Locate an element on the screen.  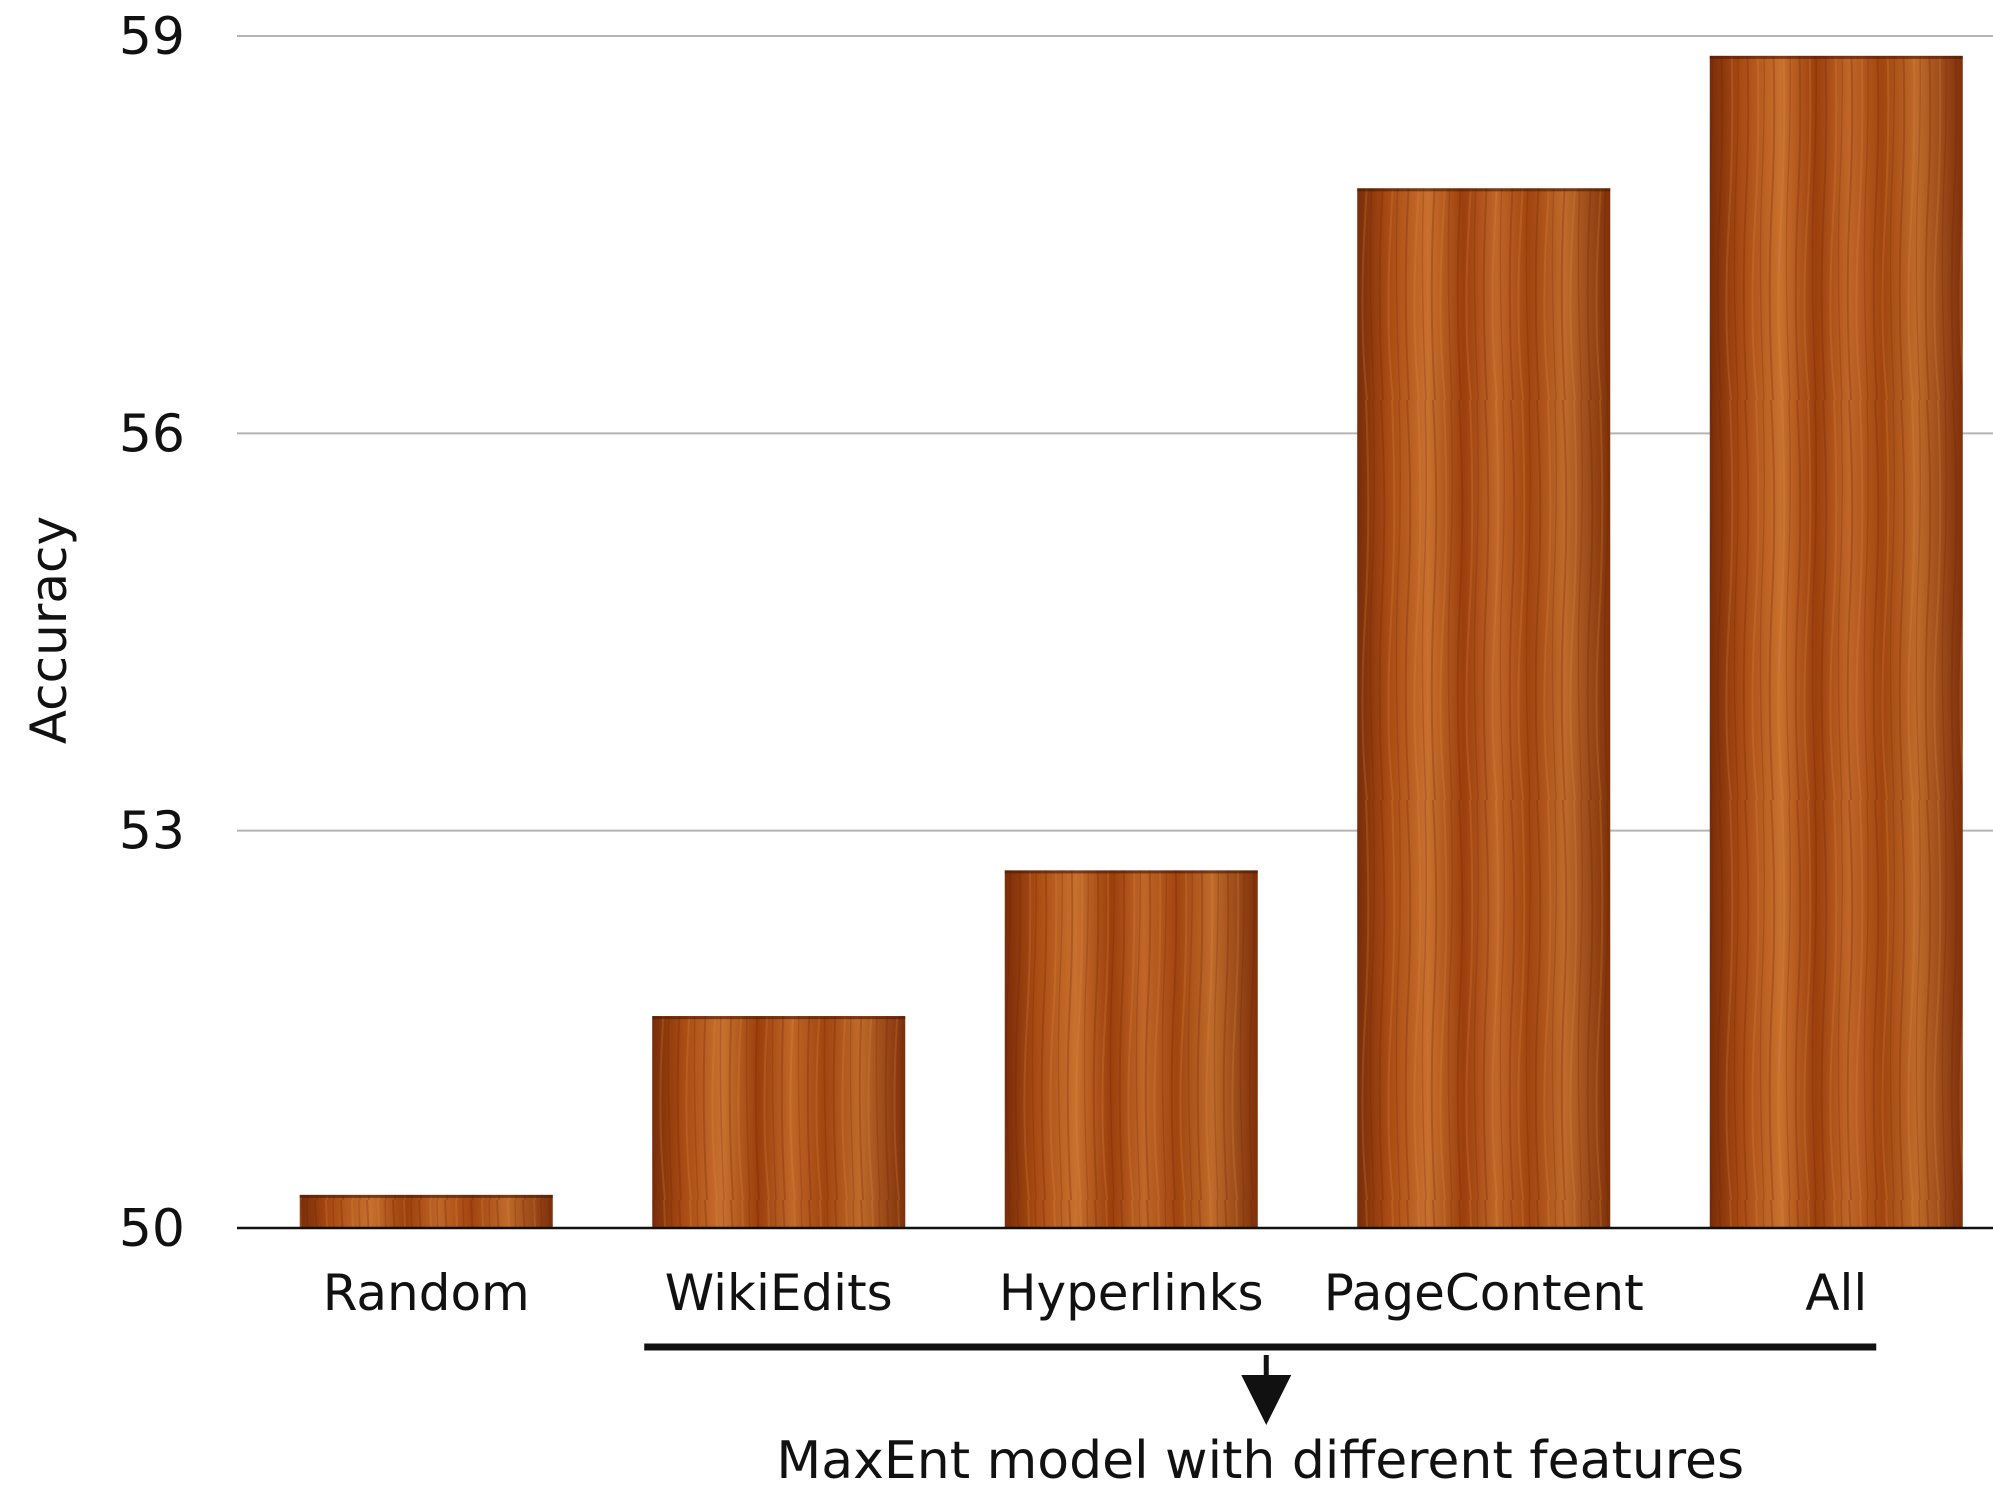
x-tick-label-wikiedits: WikiEdits is located at coordinates (779, 1293).